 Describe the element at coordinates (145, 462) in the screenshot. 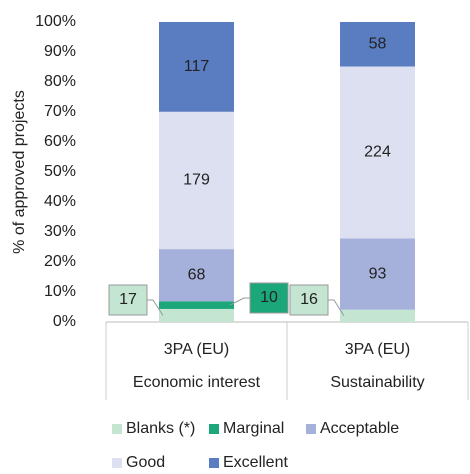

I see `legend-label: Good` at that location.